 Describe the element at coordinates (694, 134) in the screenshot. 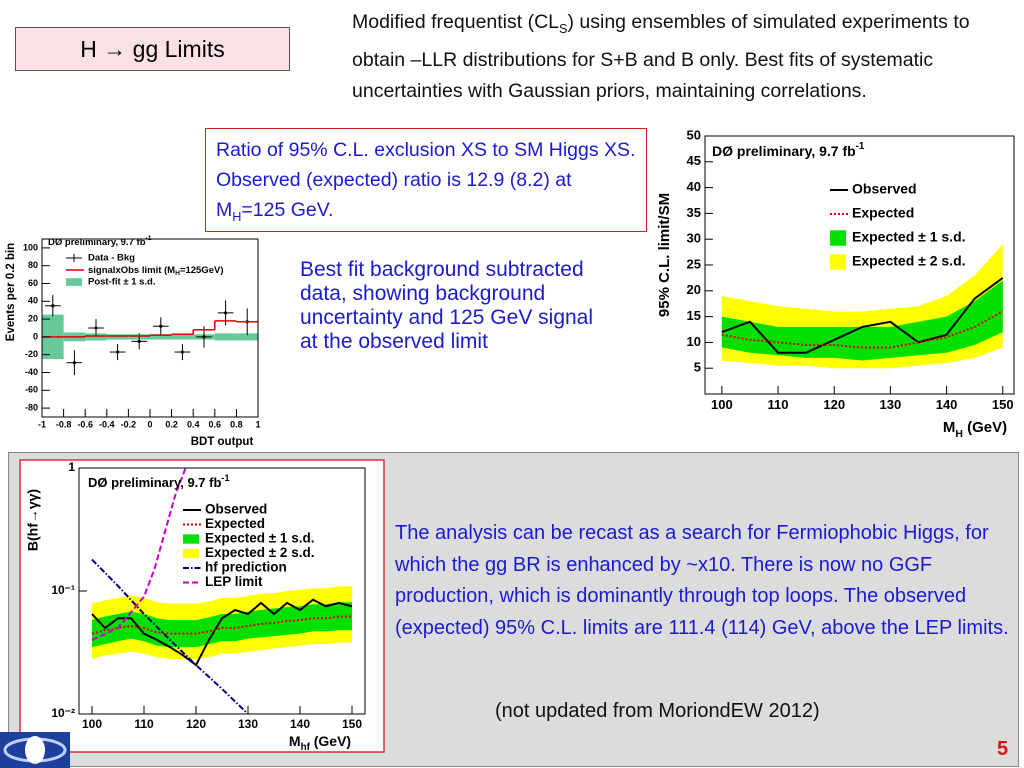

I see `y-tick-label: 50` at that location.